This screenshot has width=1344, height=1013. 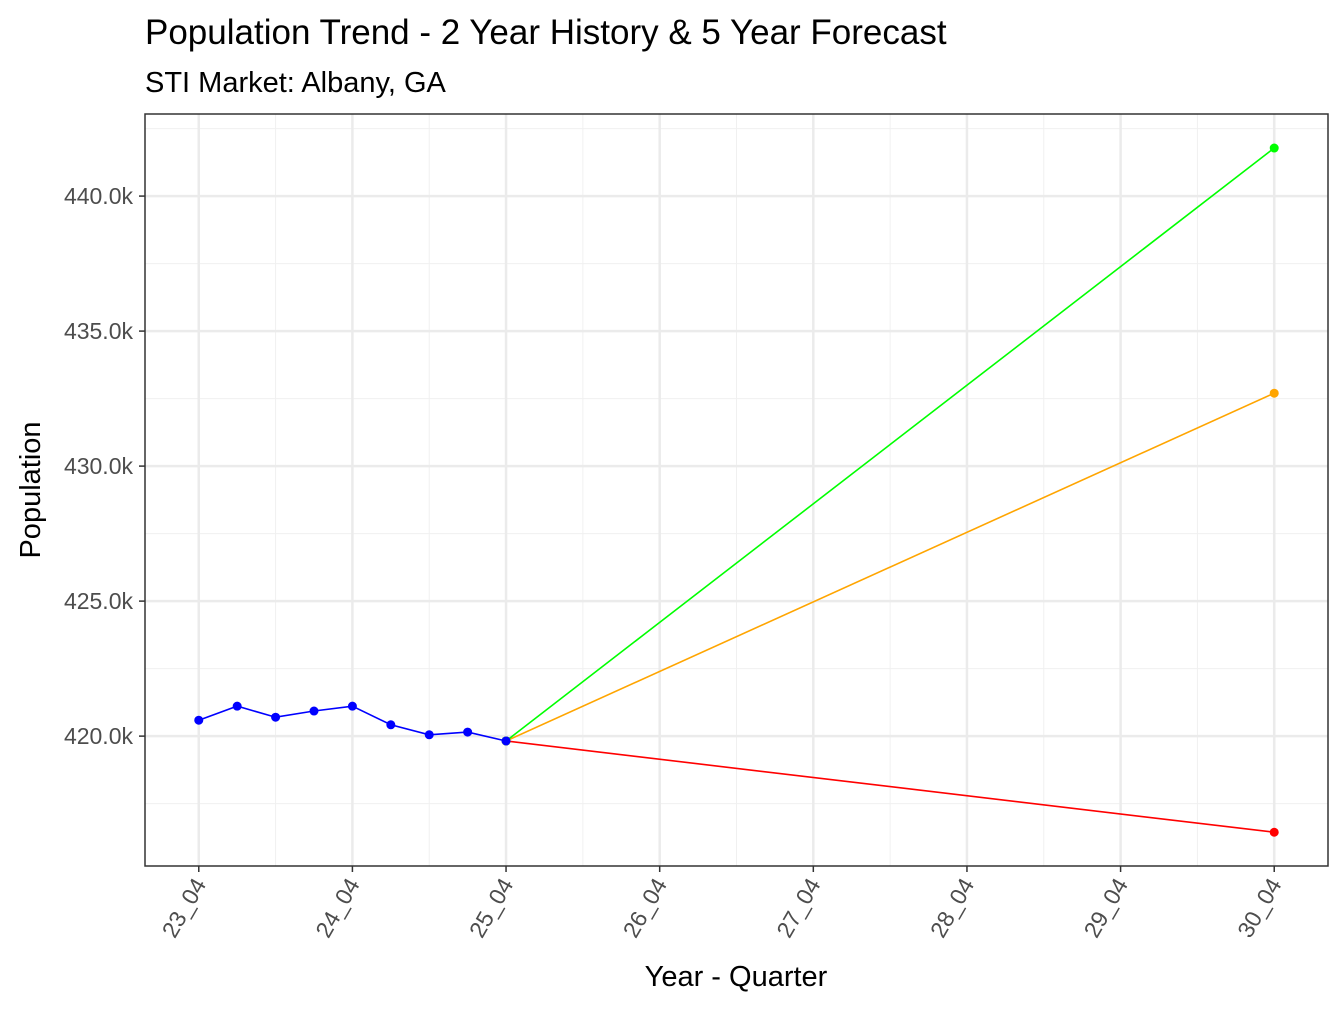 What do you see at coordinates (1274, 148) in the screenshot?
I see `data-point-forecast-high` at bounding box center [1274, 148].